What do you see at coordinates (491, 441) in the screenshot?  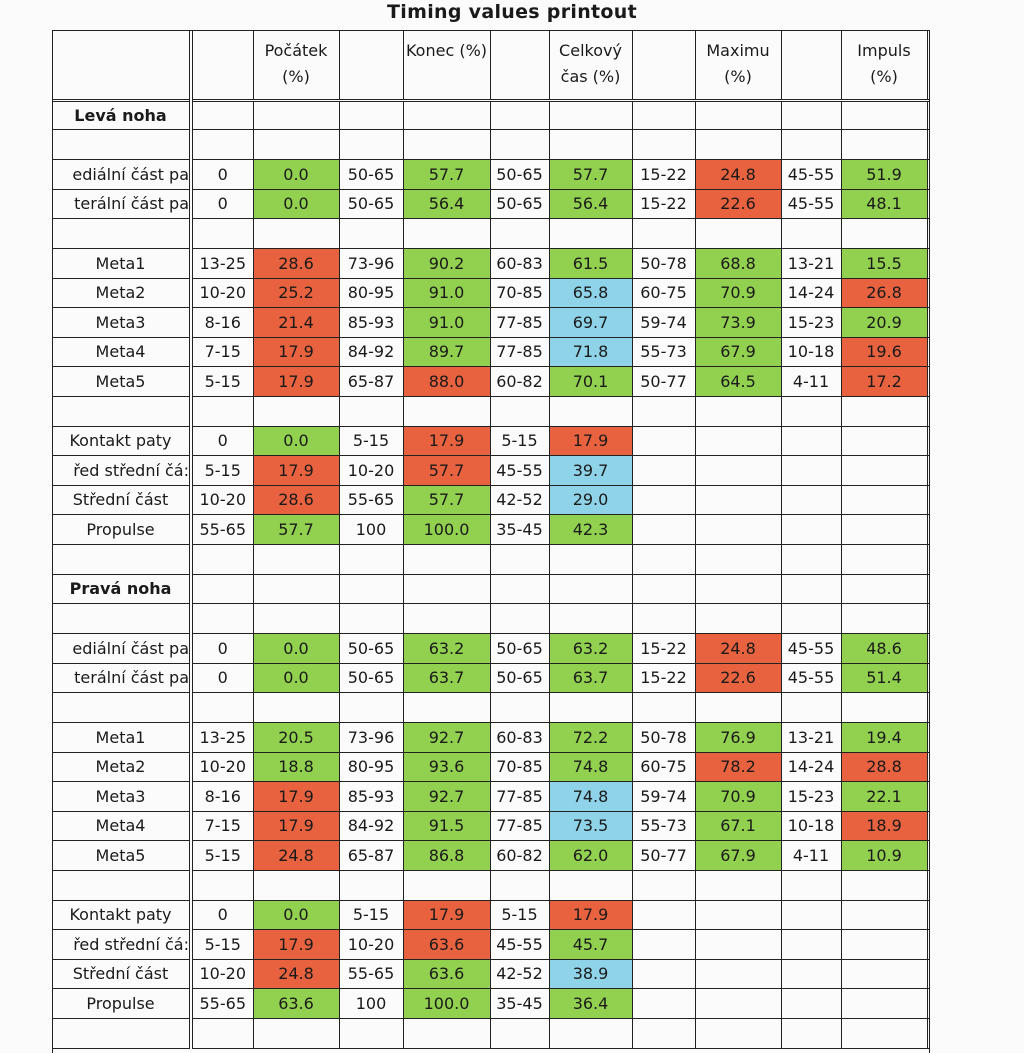 I see `table-row: Kontakt paty 0 0.0 5-15 17.9 5-15 17.9` at bounding box center [491, 441].